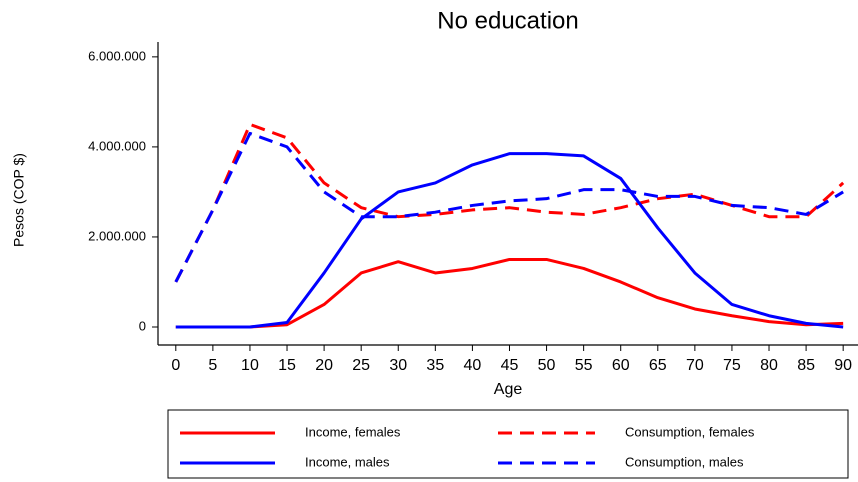 Image resolution: width=858 pixels, height=482 pixels. What do you see at coordinates (507, 20) in the screenshot?
I see `chart-title: No education` at bounding box center [507, 20].